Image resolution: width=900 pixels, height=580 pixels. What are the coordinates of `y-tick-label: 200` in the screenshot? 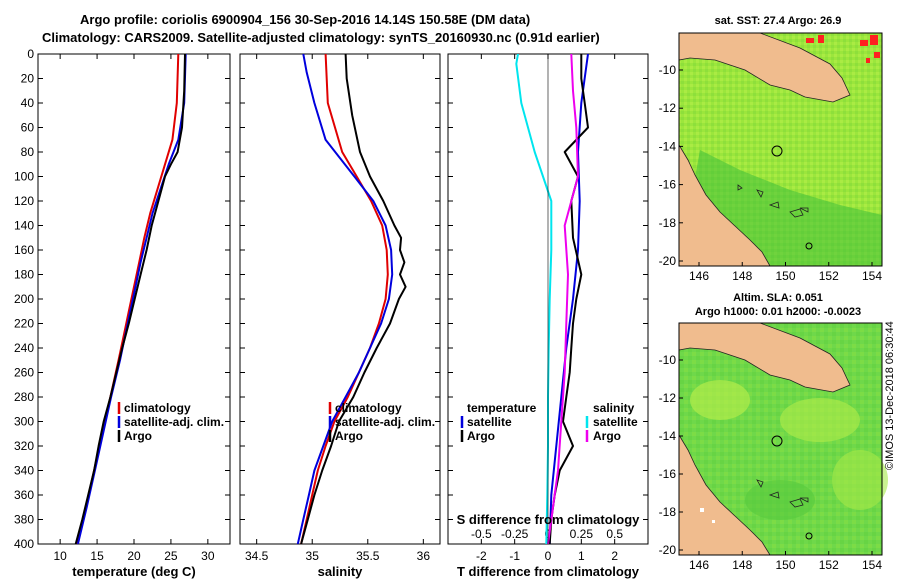 It's located at (24, 299).